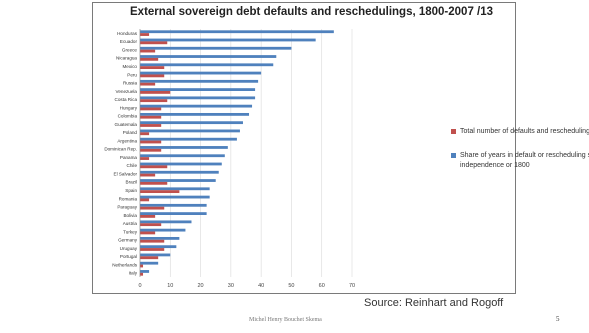  What do you see at coordinates (131, 190) in the screenshot?
I see `category-label: Spain` at bounding box center [131, 190].